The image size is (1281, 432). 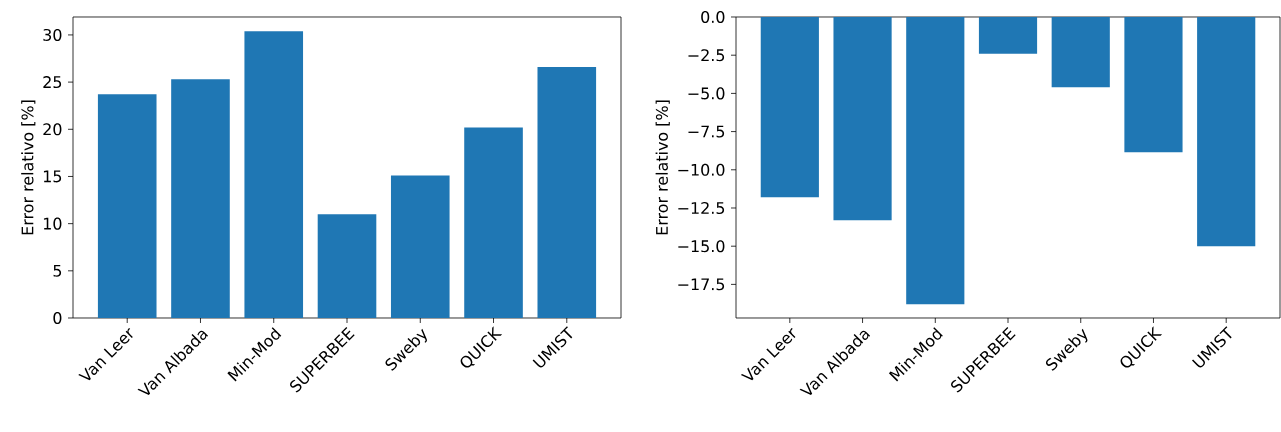 I want to click on y-tick-label: 10, so click(x=52, y=223).